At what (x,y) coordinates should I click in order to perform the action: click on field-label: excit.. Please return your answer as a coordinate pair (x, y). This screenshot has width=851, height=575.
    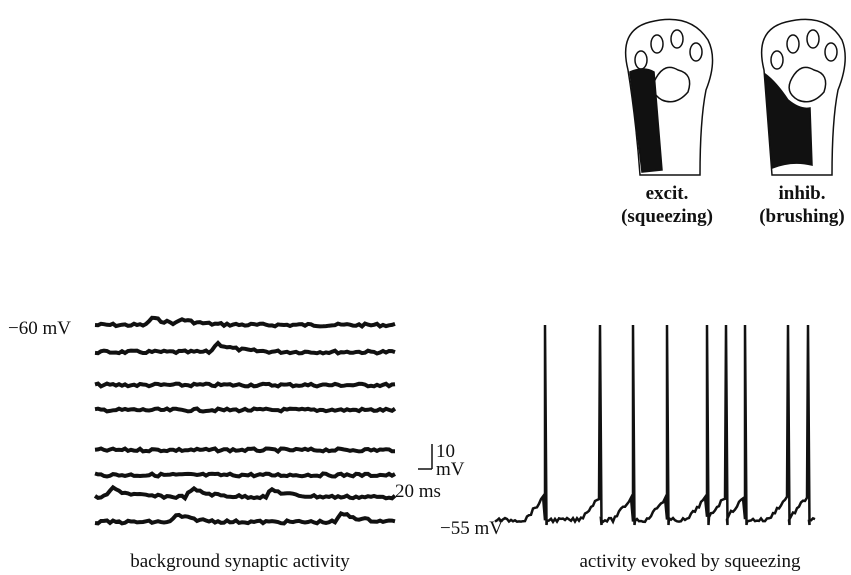
    Looking at the image, I should click on (667, 193).